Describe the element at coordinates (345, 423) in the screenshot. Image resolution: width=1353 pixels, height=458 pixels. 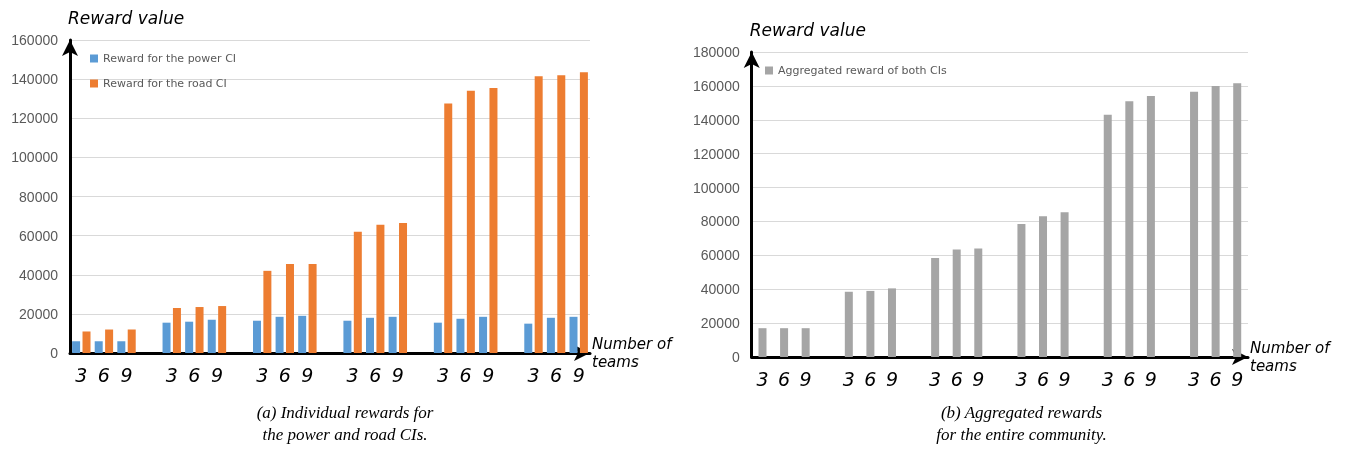
I see `text: (a) Individual rewards for the power and road CIs.` at that location.